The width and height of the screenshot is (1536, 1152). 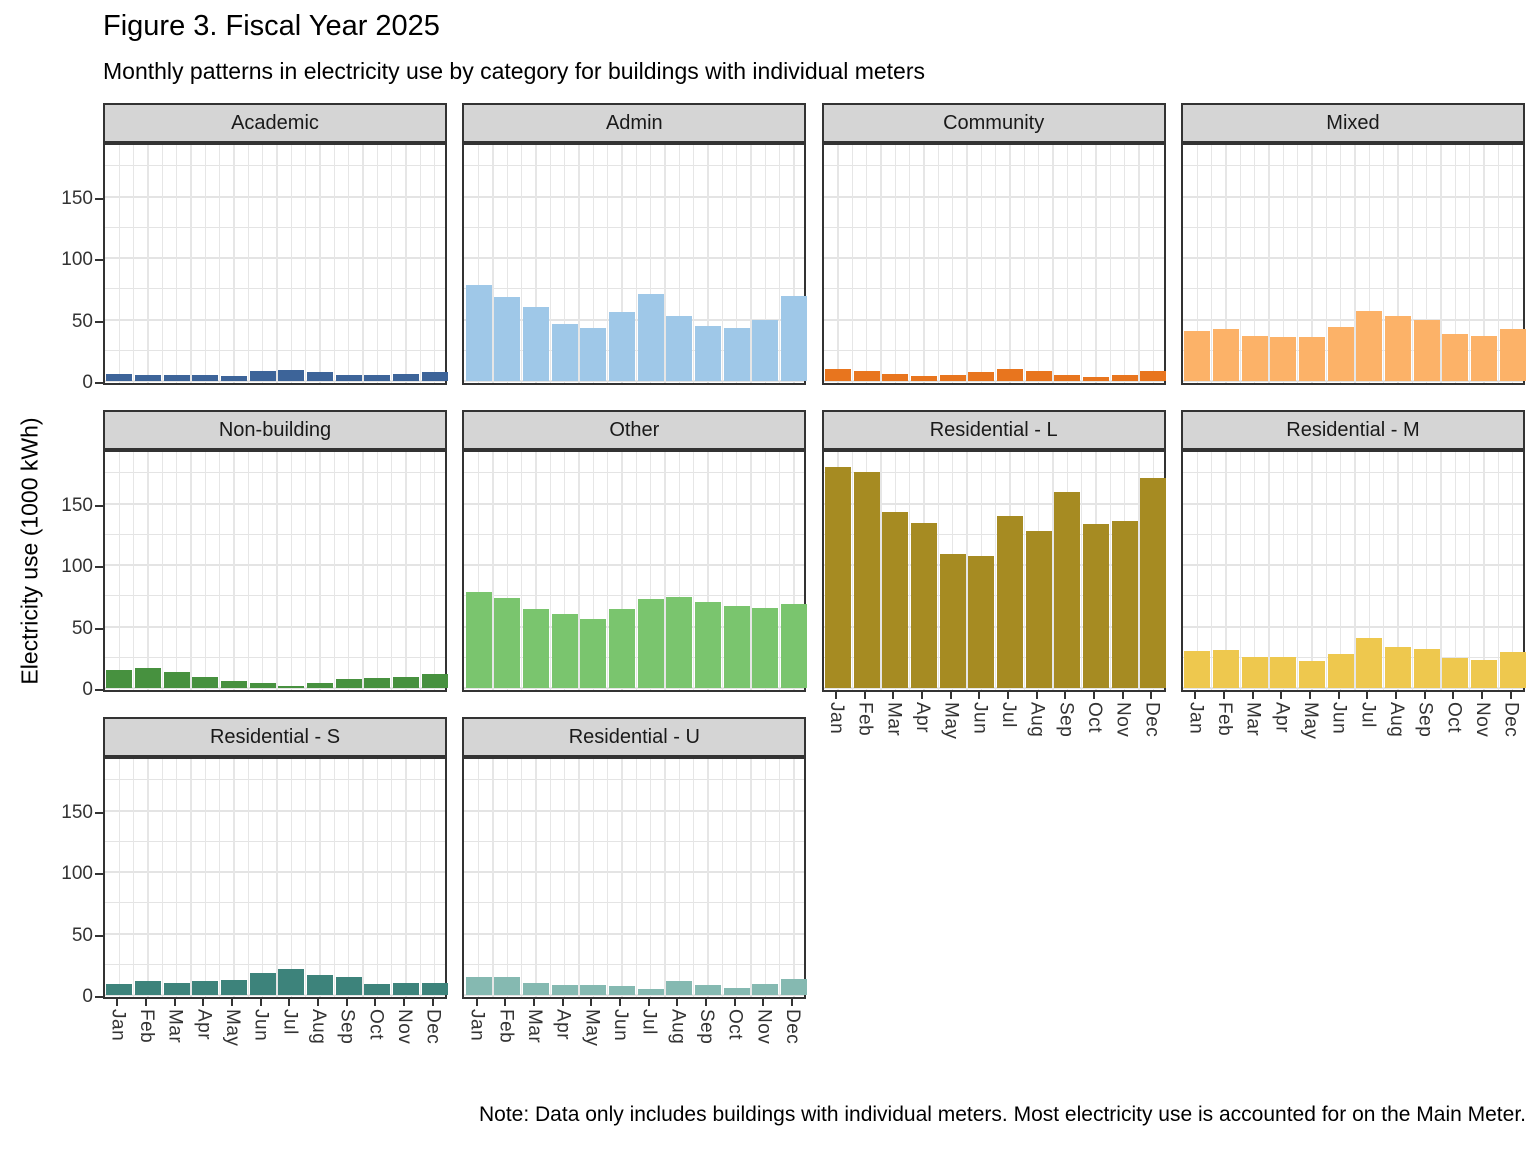 I want to click on facet-strip: Mixed, so click(x=1352, y=123).